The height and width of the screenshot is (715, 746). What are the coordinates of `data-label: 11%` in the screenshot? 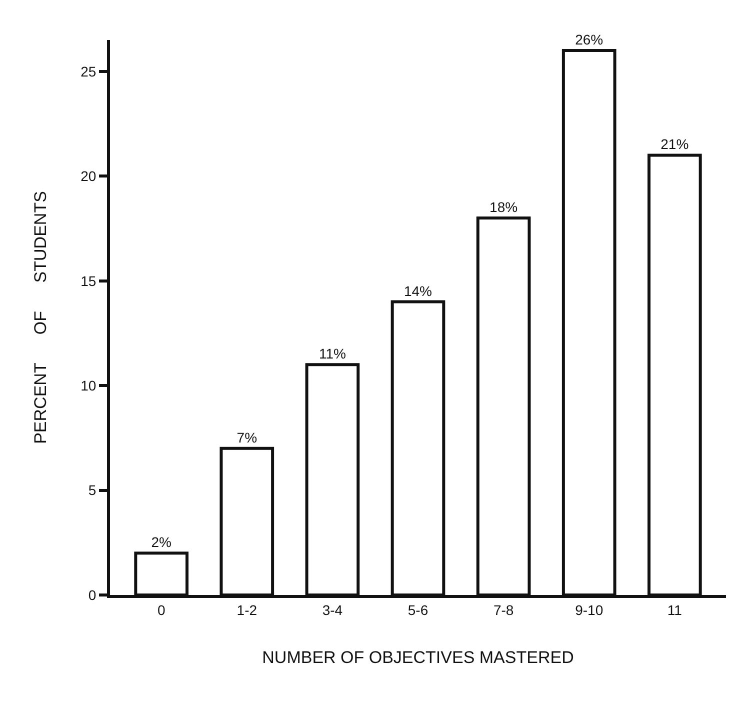 It's located at (332, 354).